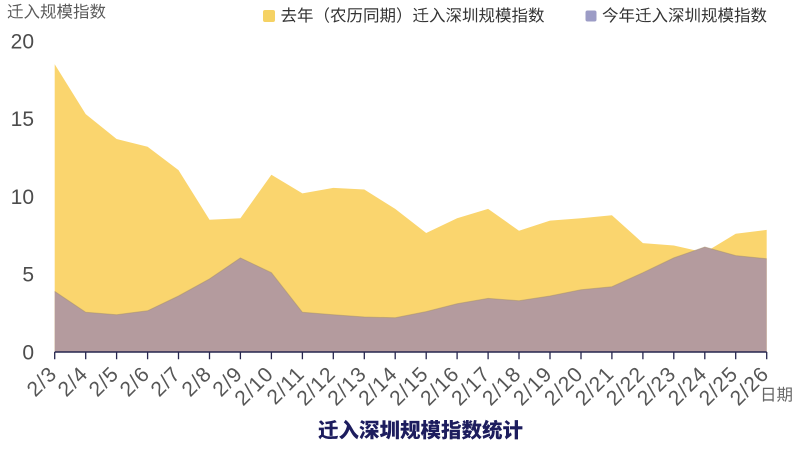 The height and width of the screenshot is (450, 800). I want to click on svg-text: 10, so click(22, 197).